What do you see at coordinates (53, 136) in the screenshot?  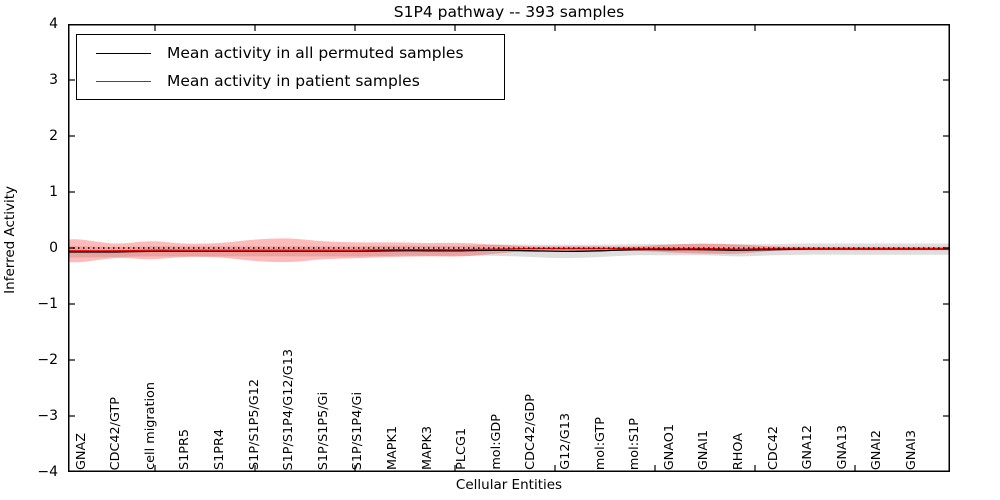 I see `y-tick-label: 2` at bounding box center [53, 136].